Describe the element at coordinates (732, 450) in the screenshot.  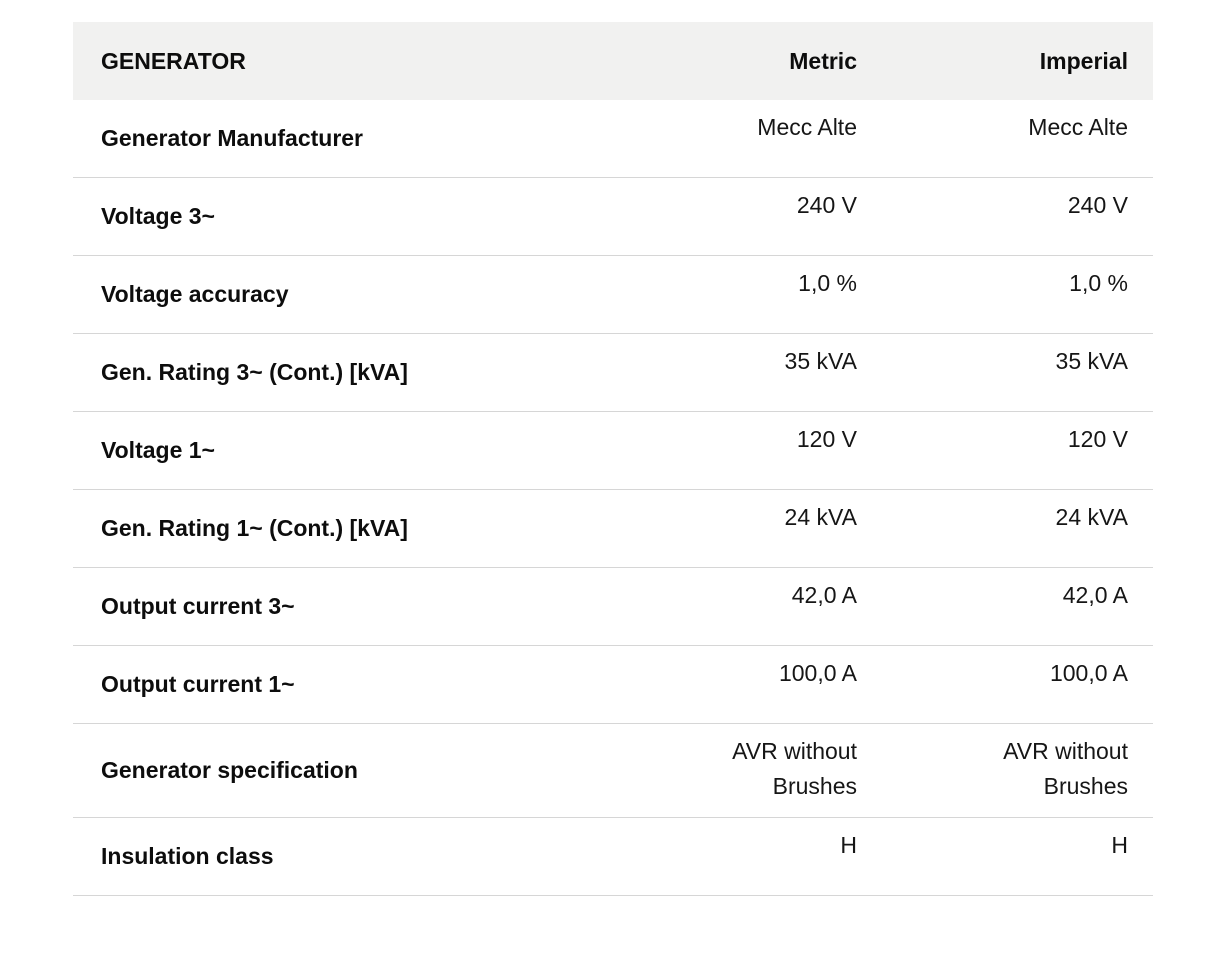
I see `metric-value-cell: 120 V` at that location.